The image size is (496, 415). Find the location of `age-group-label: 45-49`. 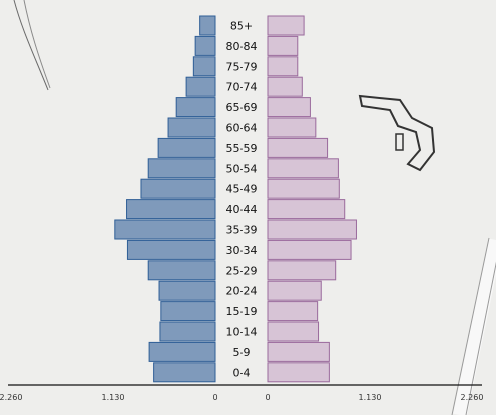

age-group-label: 45-49 is located at coordinates (242, 189).